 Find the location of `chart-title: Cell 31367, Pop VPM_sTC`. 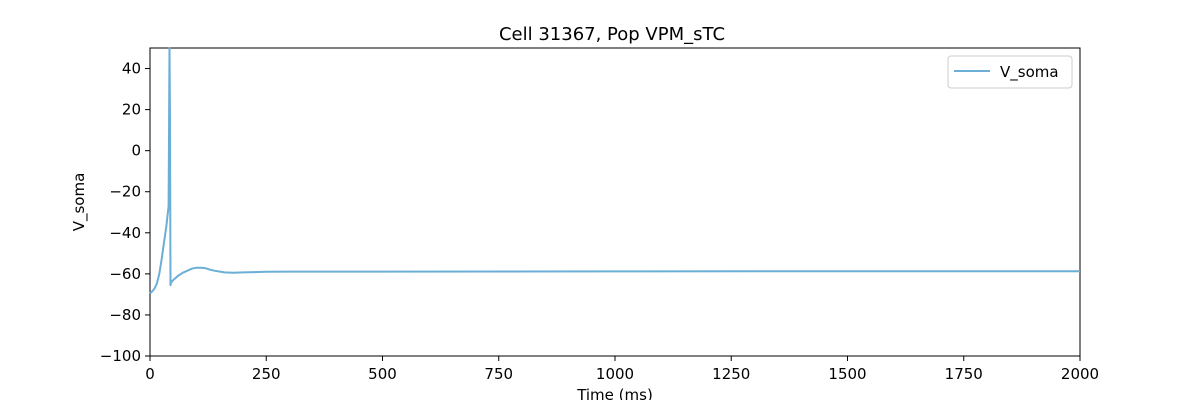

chart-title: Cell 31367, Pop VPM_sTC is located at coordinates (612, 34).